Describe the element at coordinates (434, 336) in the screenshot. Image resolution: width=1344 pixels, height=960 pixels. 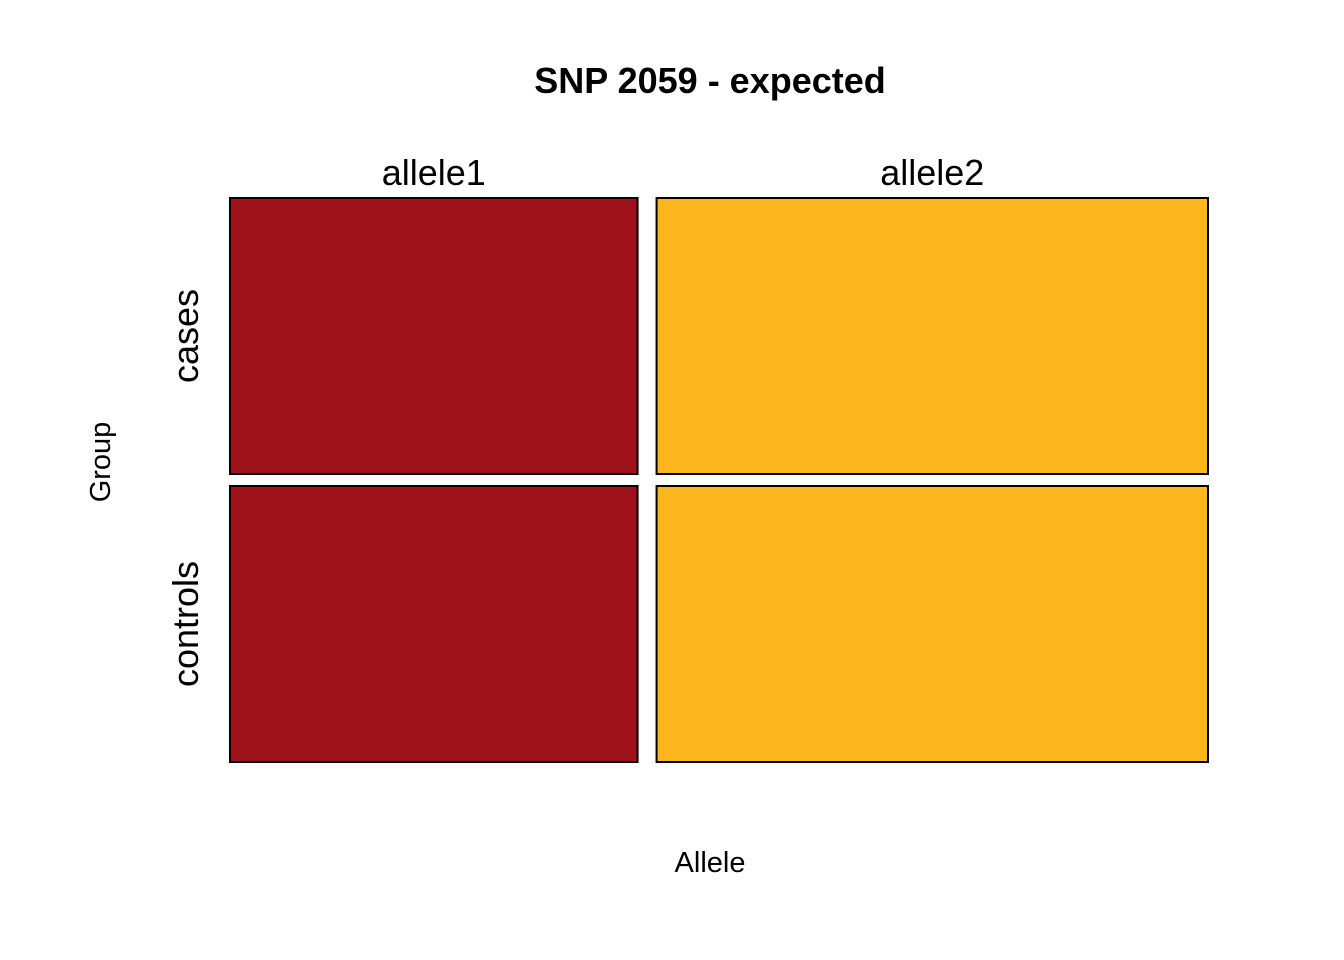
I see `cell-allele1-cases` at that location.